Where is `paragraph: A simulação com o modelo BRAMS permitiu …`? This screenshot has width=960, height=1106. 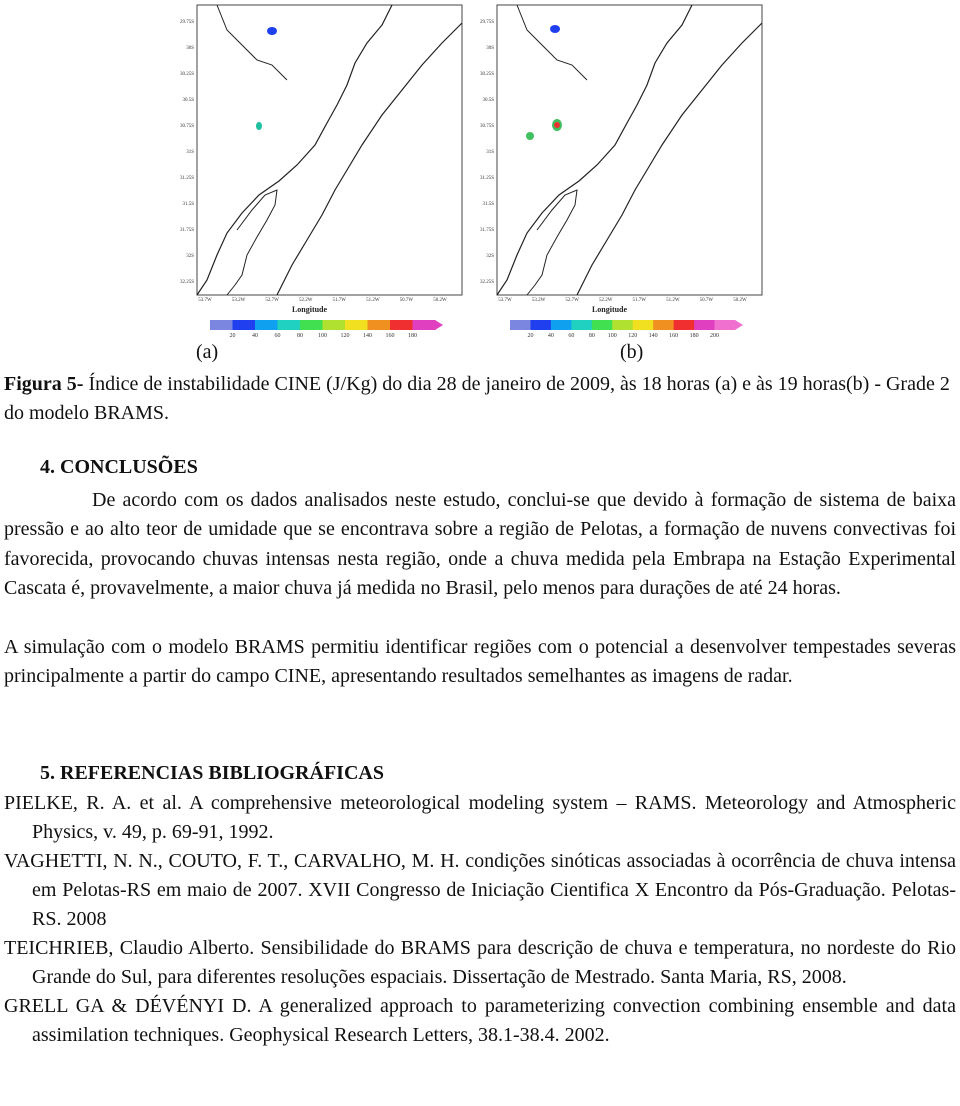 paragraph: A simulação com o modelo BRAMS permitiu … is located at coordinates (480, 662).